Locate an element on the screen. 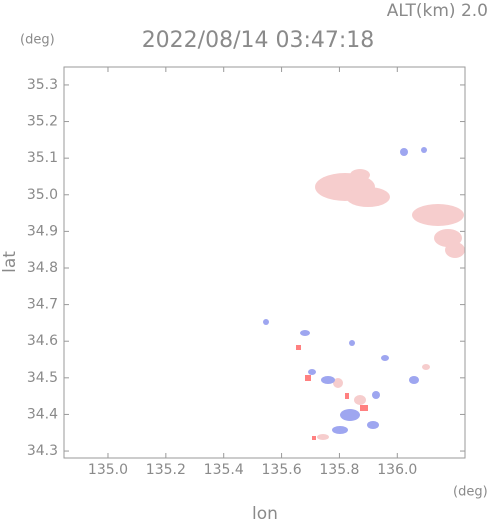 Image resolution: width=491 pixels, height=521 pixels. y-axis-label: lat is located at coordinates (10, 262).